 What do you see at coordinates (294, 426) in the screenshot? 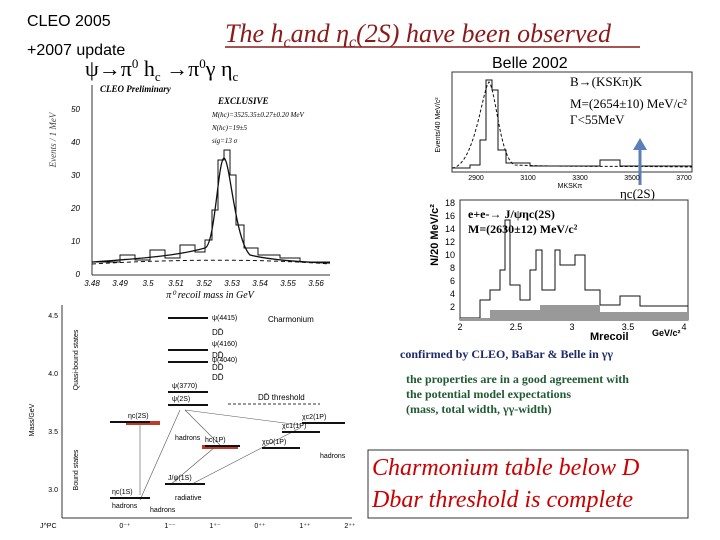
I see `level-label: χc1(1P)` at bounding box center [294, 426].